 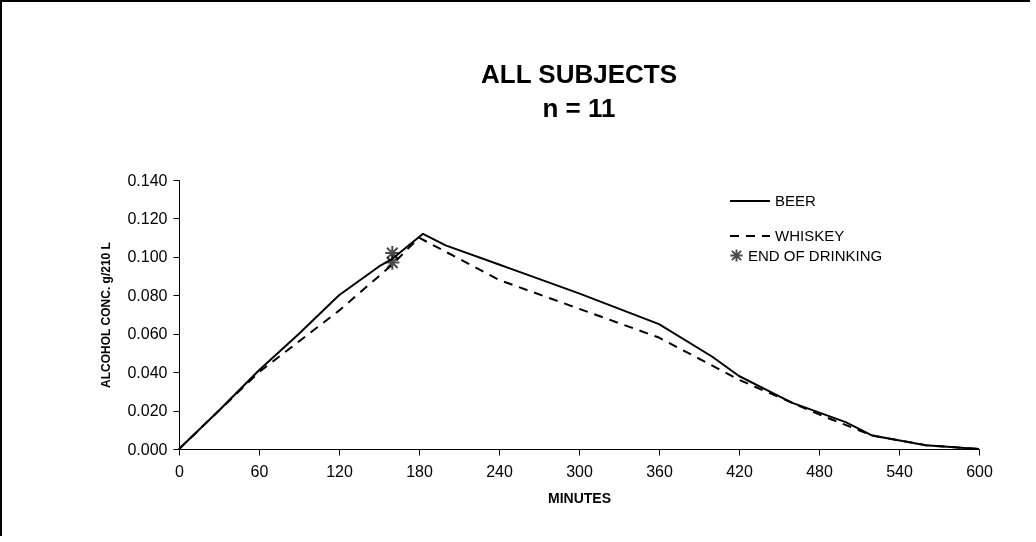 I want to click on x-tick-label: 420, so click(x=739, y=471).